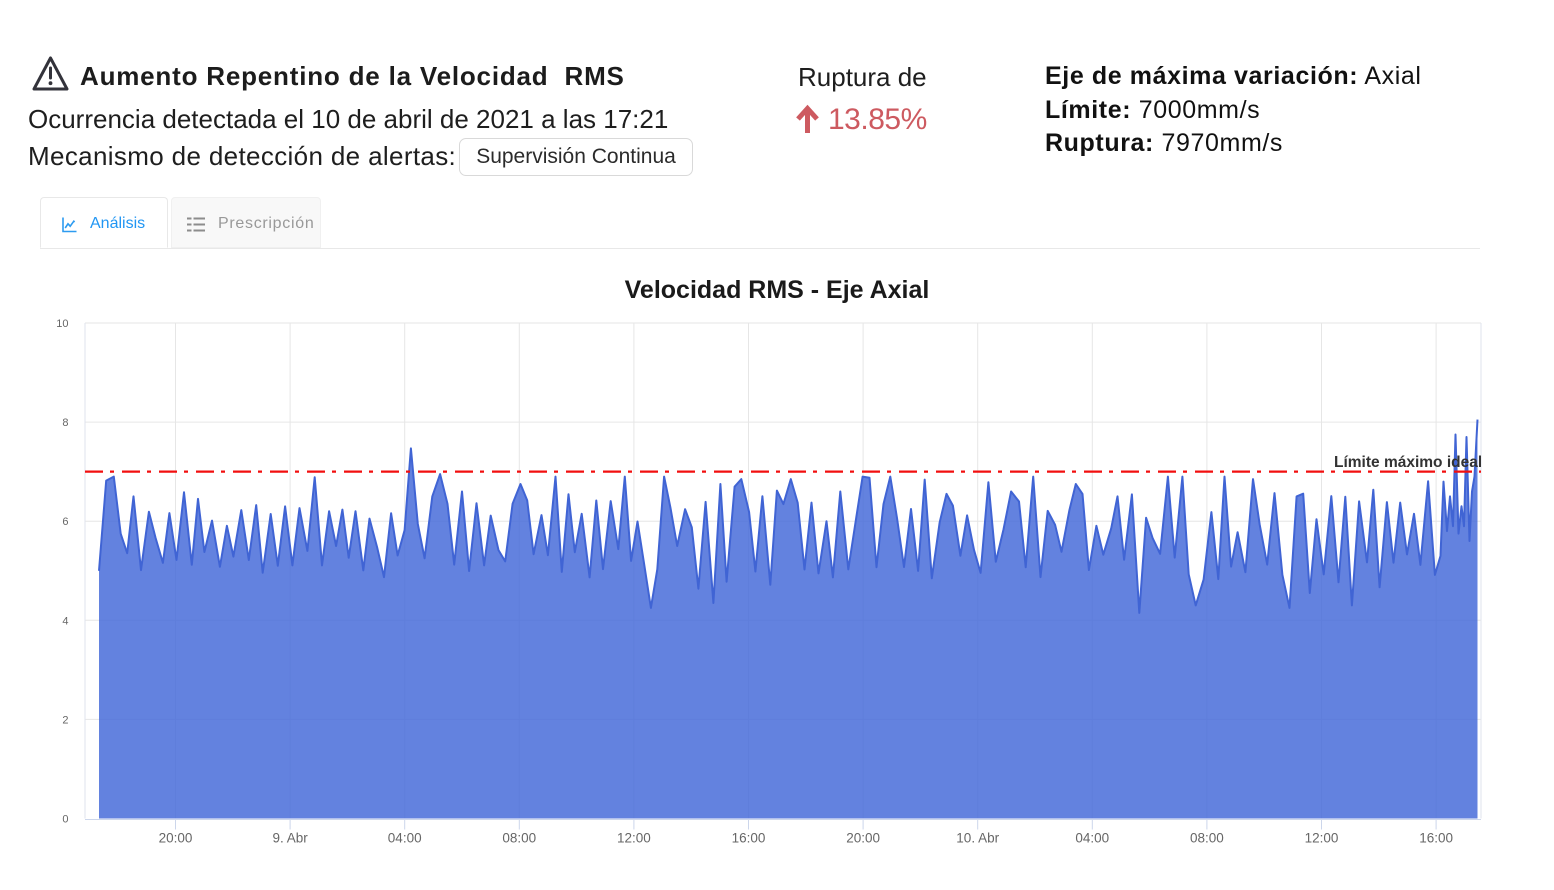 The width and height of the screenshot is (1554, 890). Describe the element at coordinates (1408, 462) in the screenshot. I see `svg-text: Límite máximo ideal` at that location.